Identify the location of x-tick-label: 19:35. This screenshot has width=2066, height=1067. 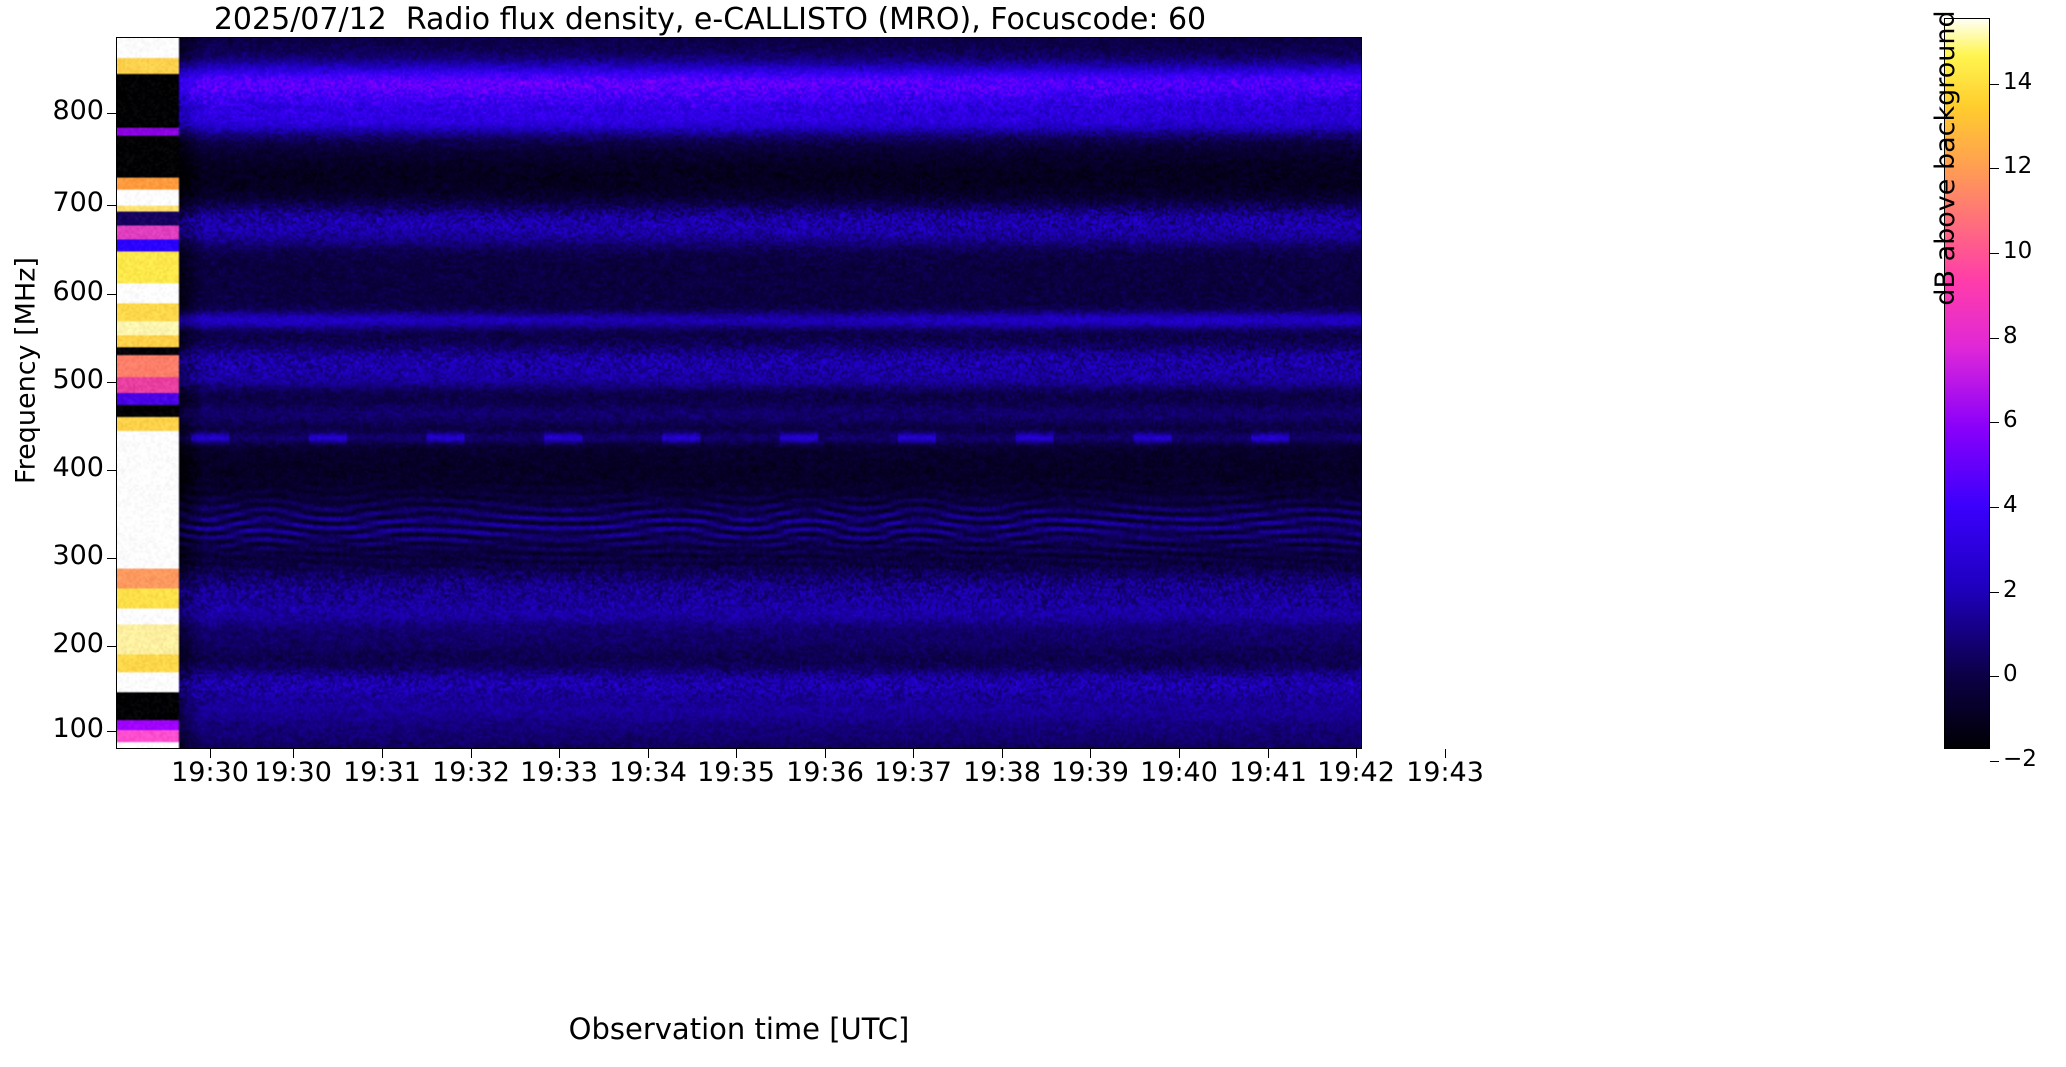
(736, 772).